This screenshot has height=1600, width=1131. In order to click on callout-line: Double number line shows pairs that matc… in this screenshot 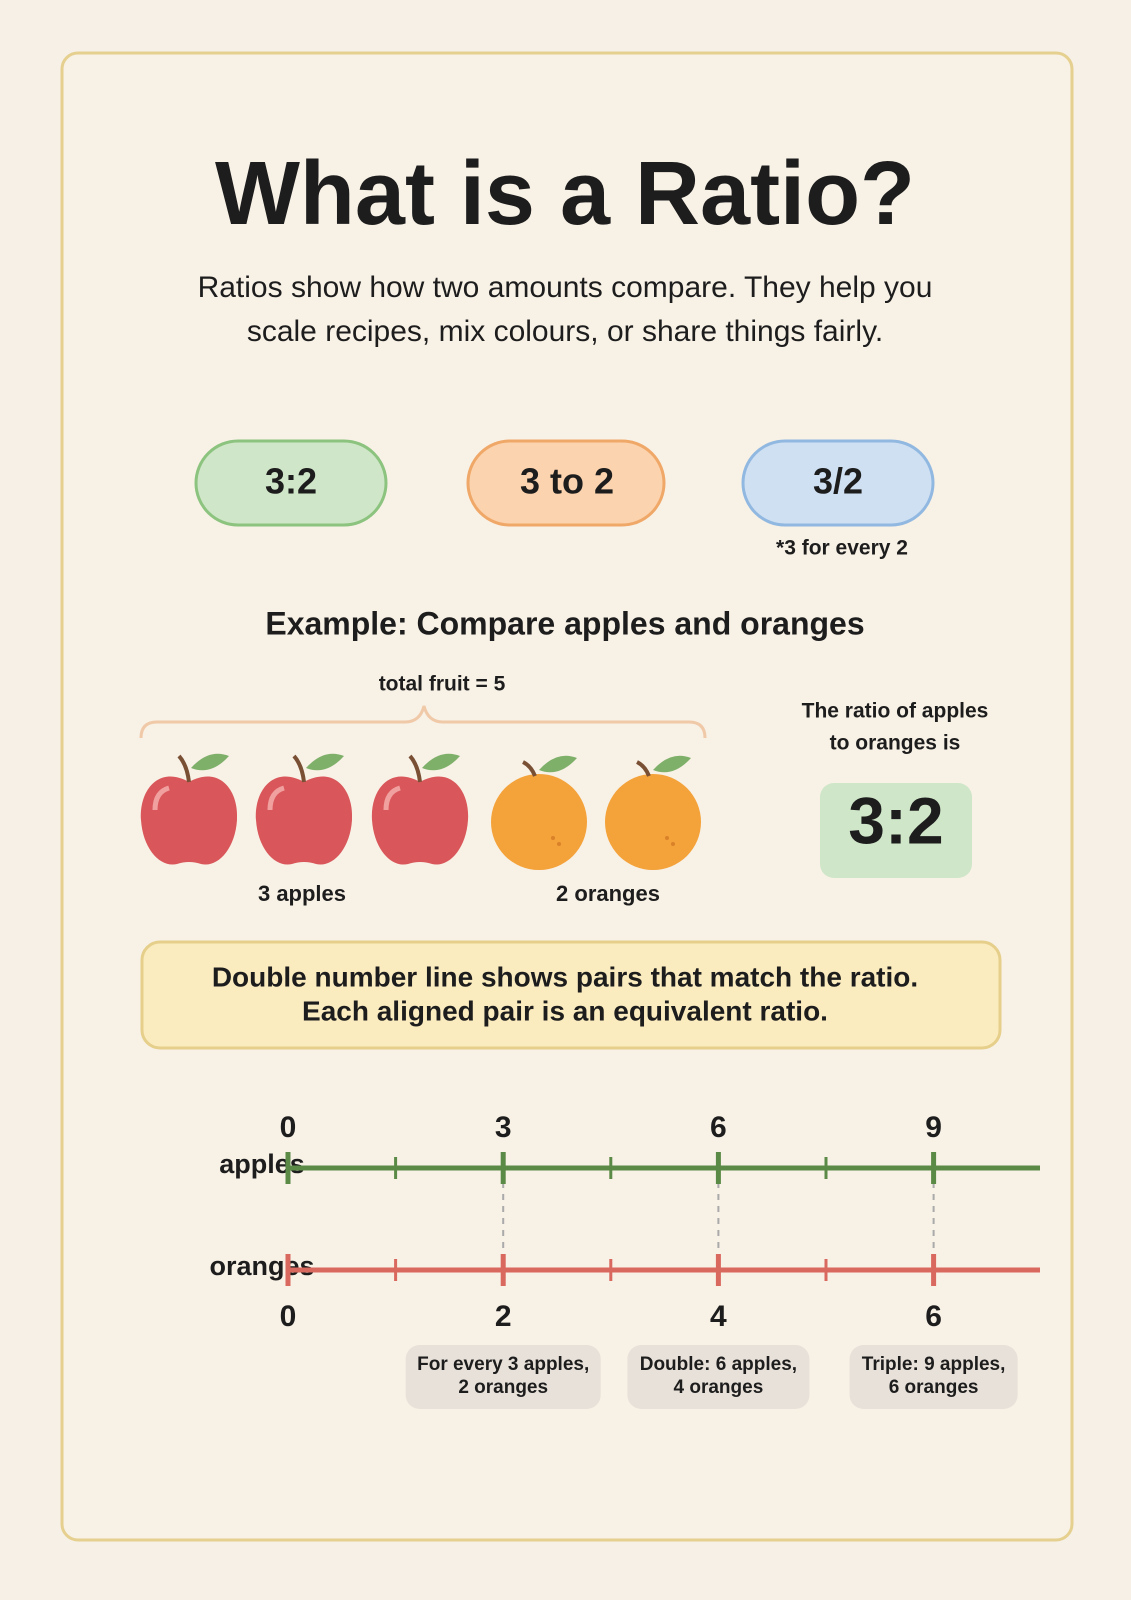, I will do `click(565, 976)`.